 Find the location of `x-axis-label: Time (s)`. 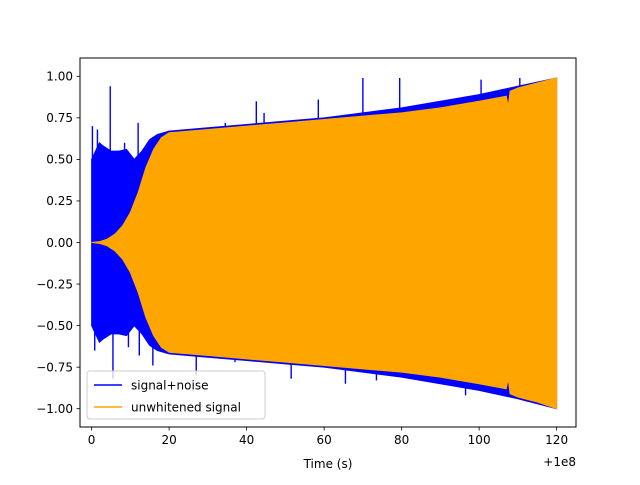

x-axis-label: Time (s) is located at coordinates (328, 464).